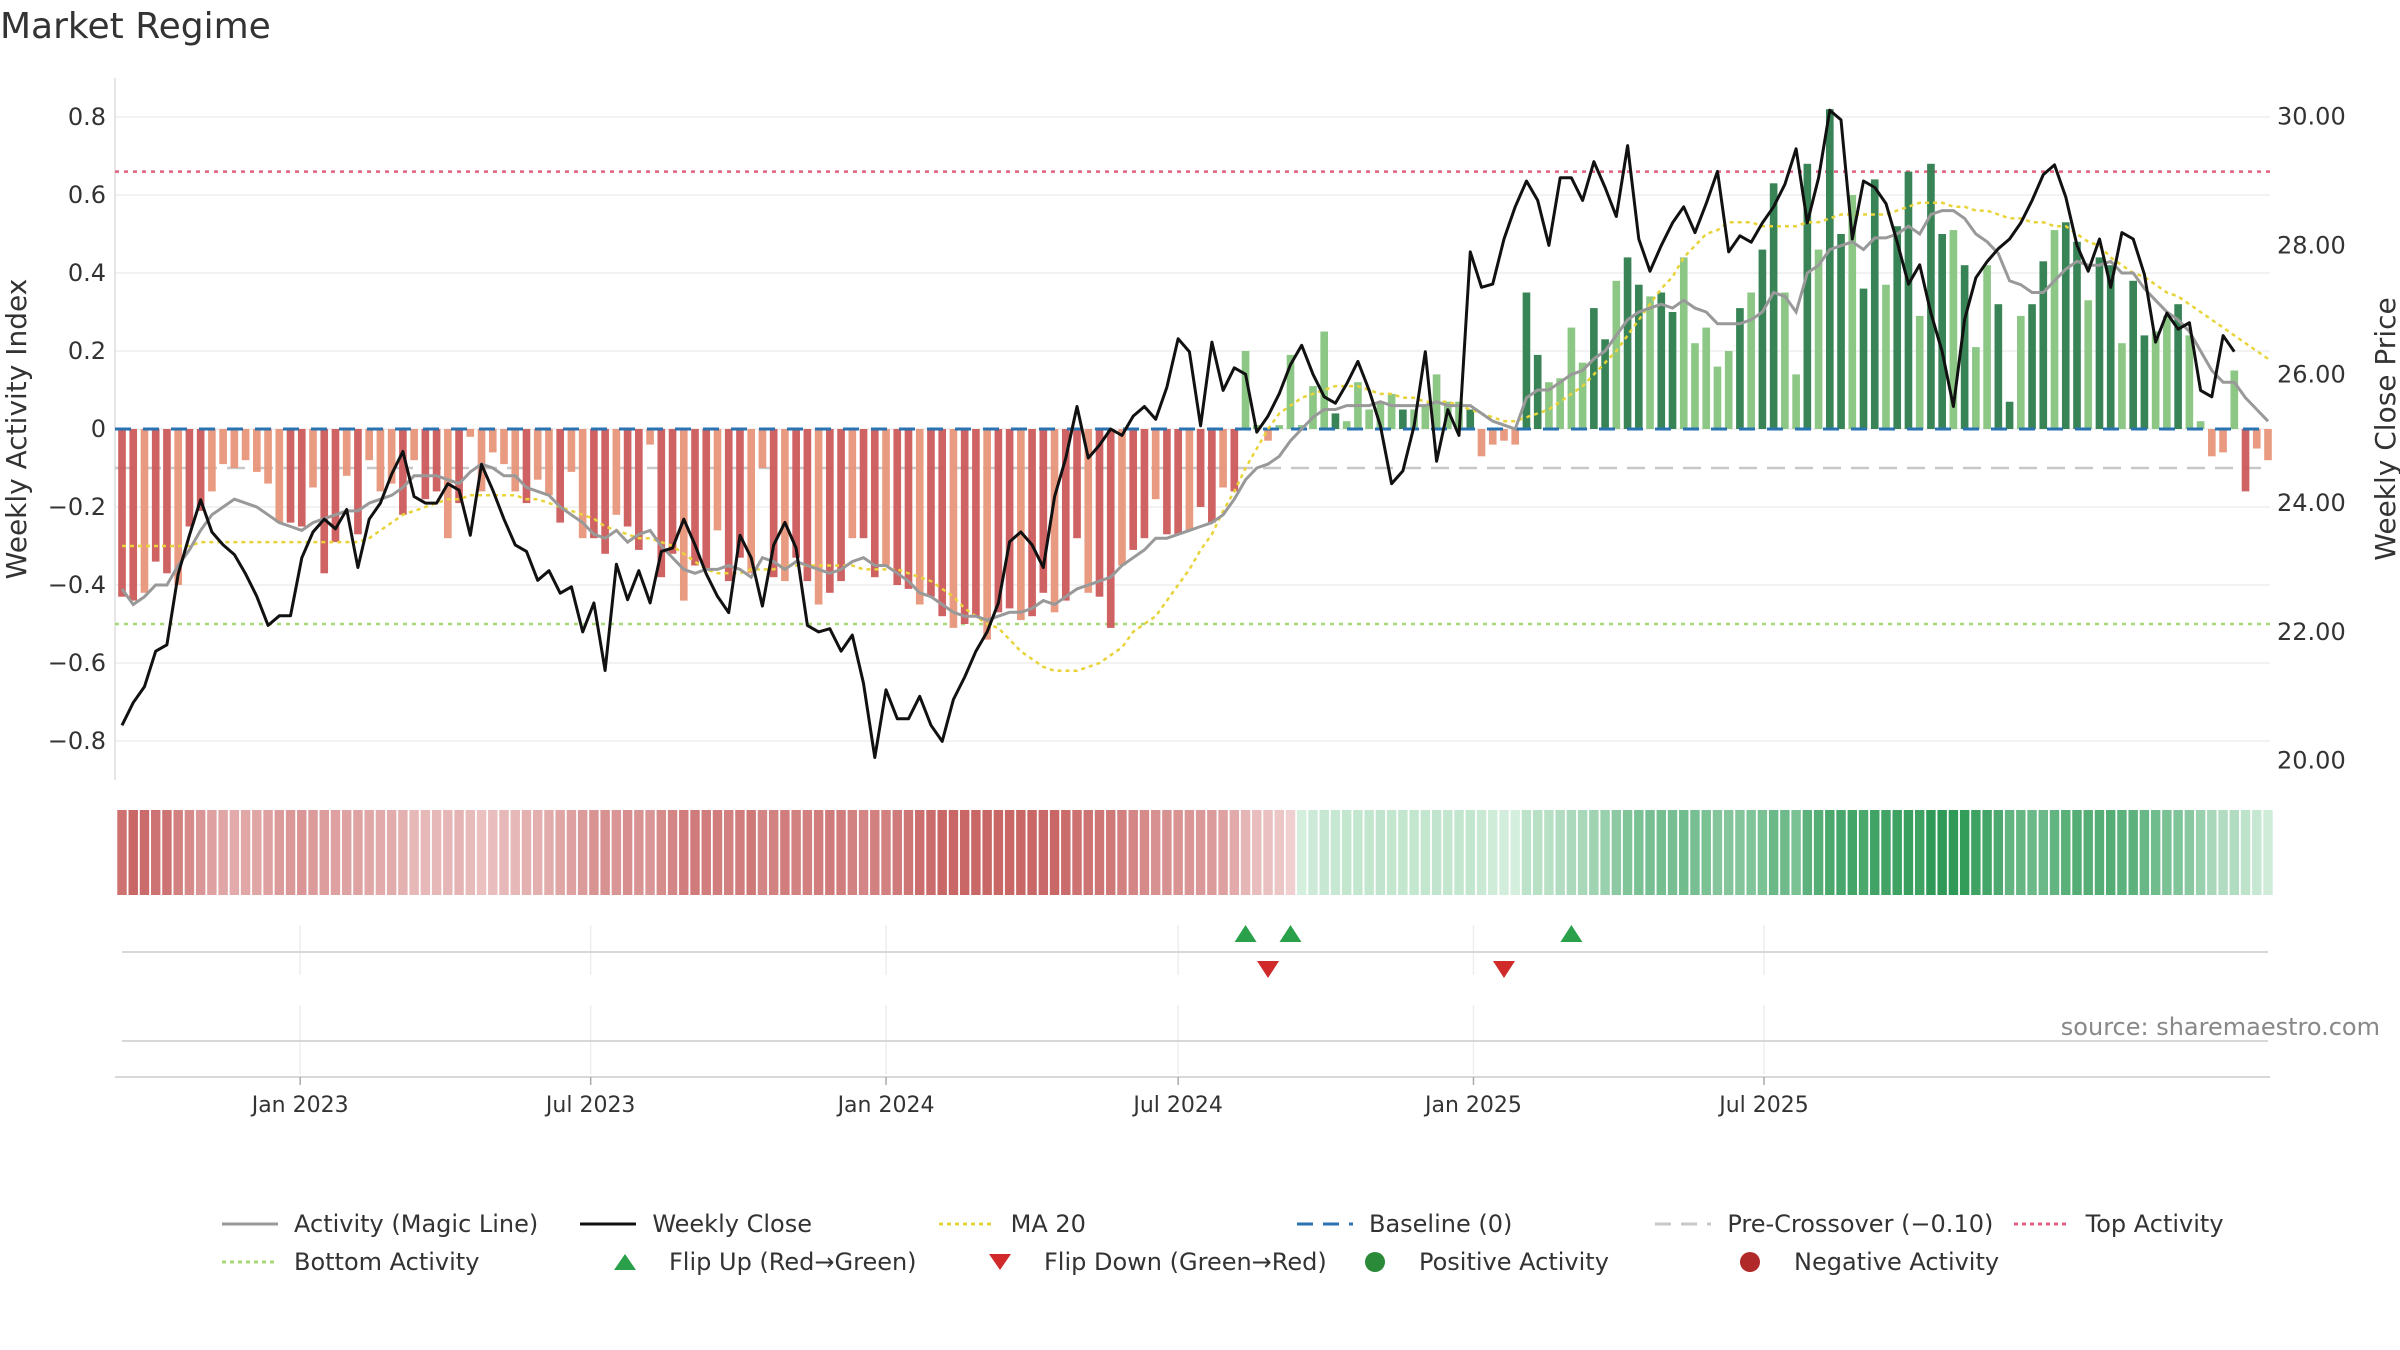  I want to click on legend-item: MA 20, so click(1116, 1224).